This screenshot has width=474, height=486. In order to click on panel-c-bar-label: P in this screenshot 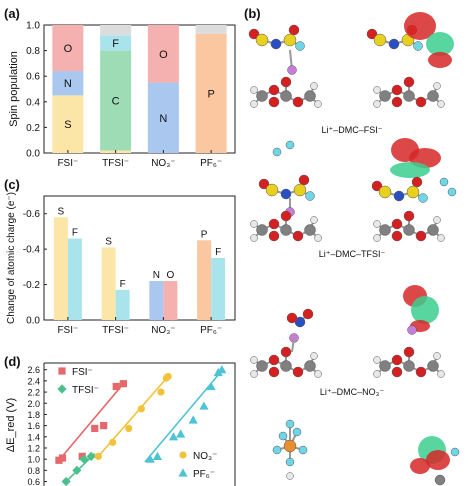, I will do `click(204, 234)`.